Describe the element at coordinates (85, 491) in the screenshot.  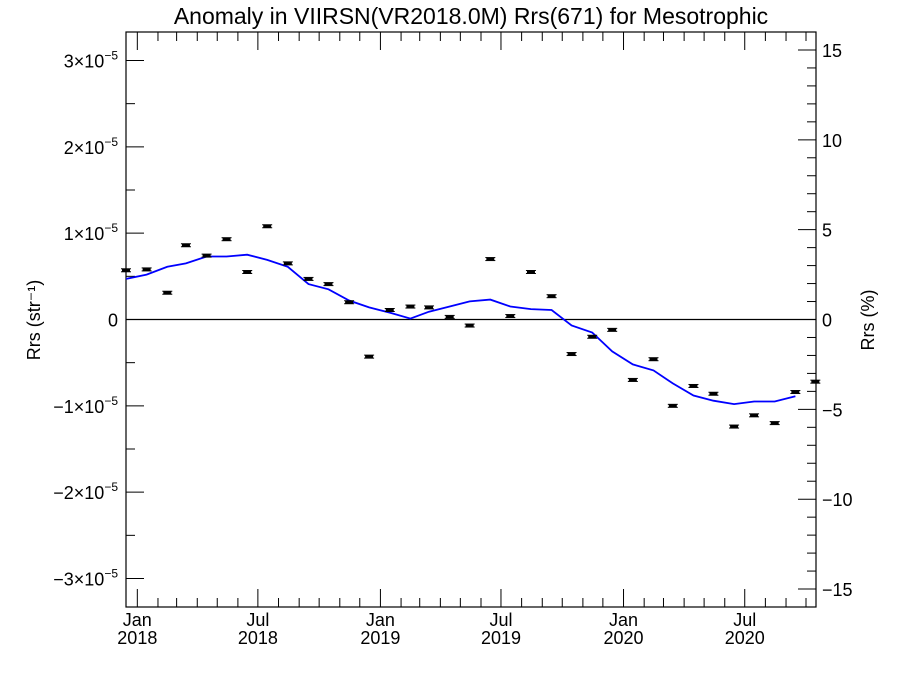
I see `left-tick-label: −2×10⁻⁵` at that location.